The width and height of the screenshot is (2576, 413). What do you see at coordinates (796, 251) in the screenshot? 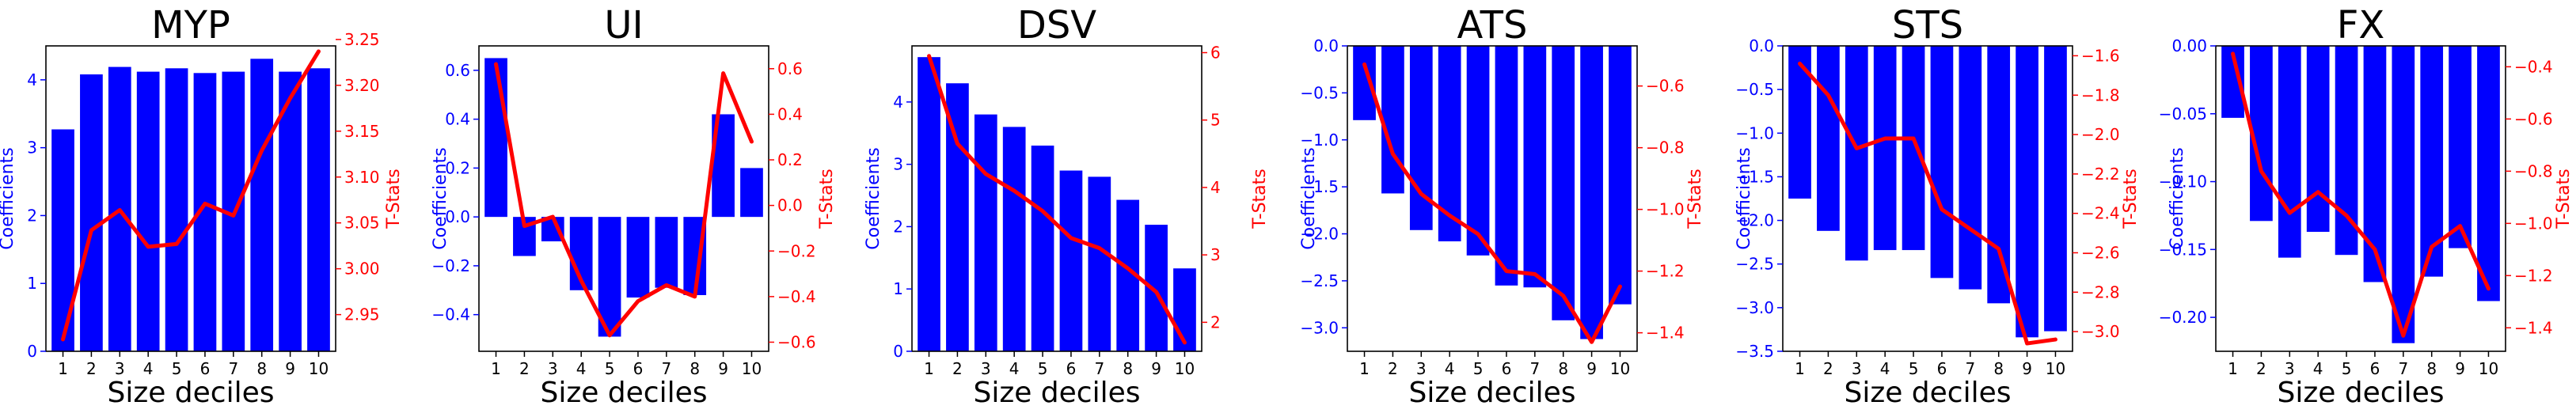
I see `y2-tick-label: −0.2` at bounding box center [796, 251].